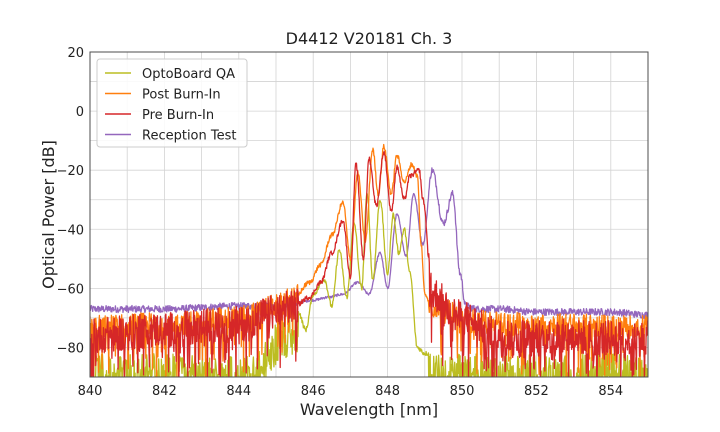 The width and height of the screenshot is (720, 432). I want to click on y-tick-label: 0, so click(80, 112).